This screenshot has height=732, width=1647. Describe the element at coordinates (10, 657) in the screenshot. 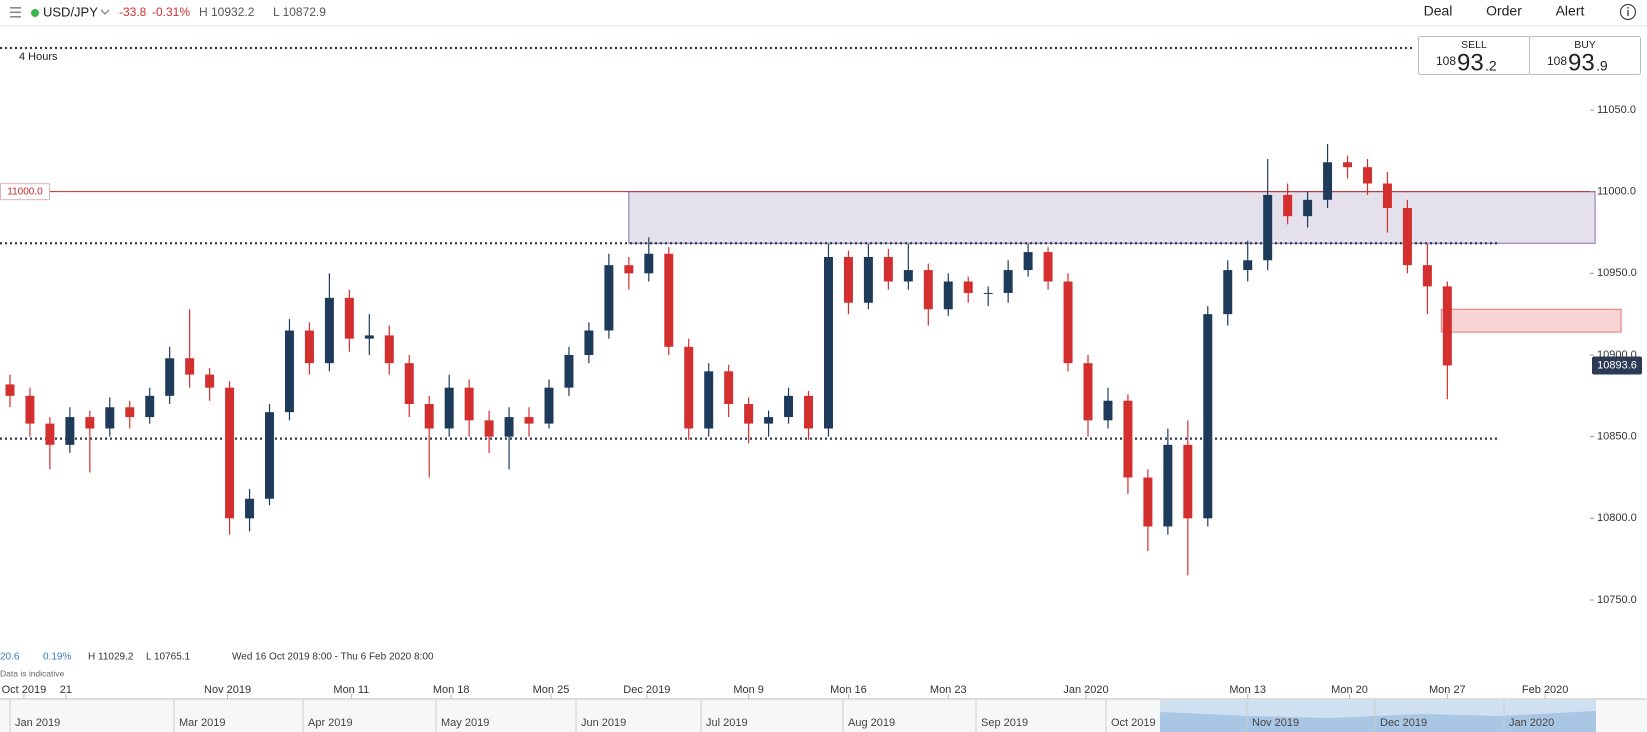

I see `footer-change: 20.6` at that location.